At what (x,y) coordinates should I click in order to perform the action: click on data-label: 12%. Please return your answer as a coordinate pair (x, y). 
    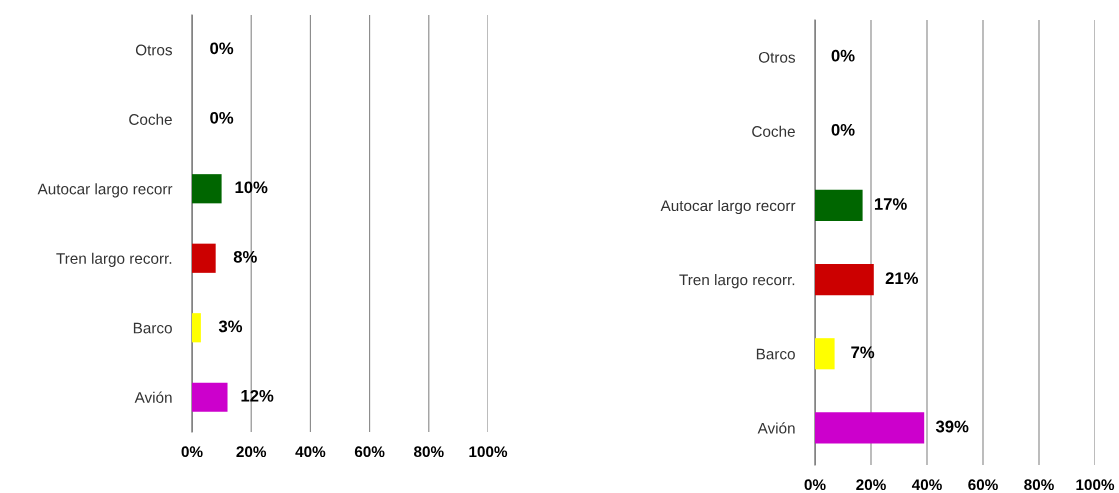
    Looking at the image, I should click on (257, 395).